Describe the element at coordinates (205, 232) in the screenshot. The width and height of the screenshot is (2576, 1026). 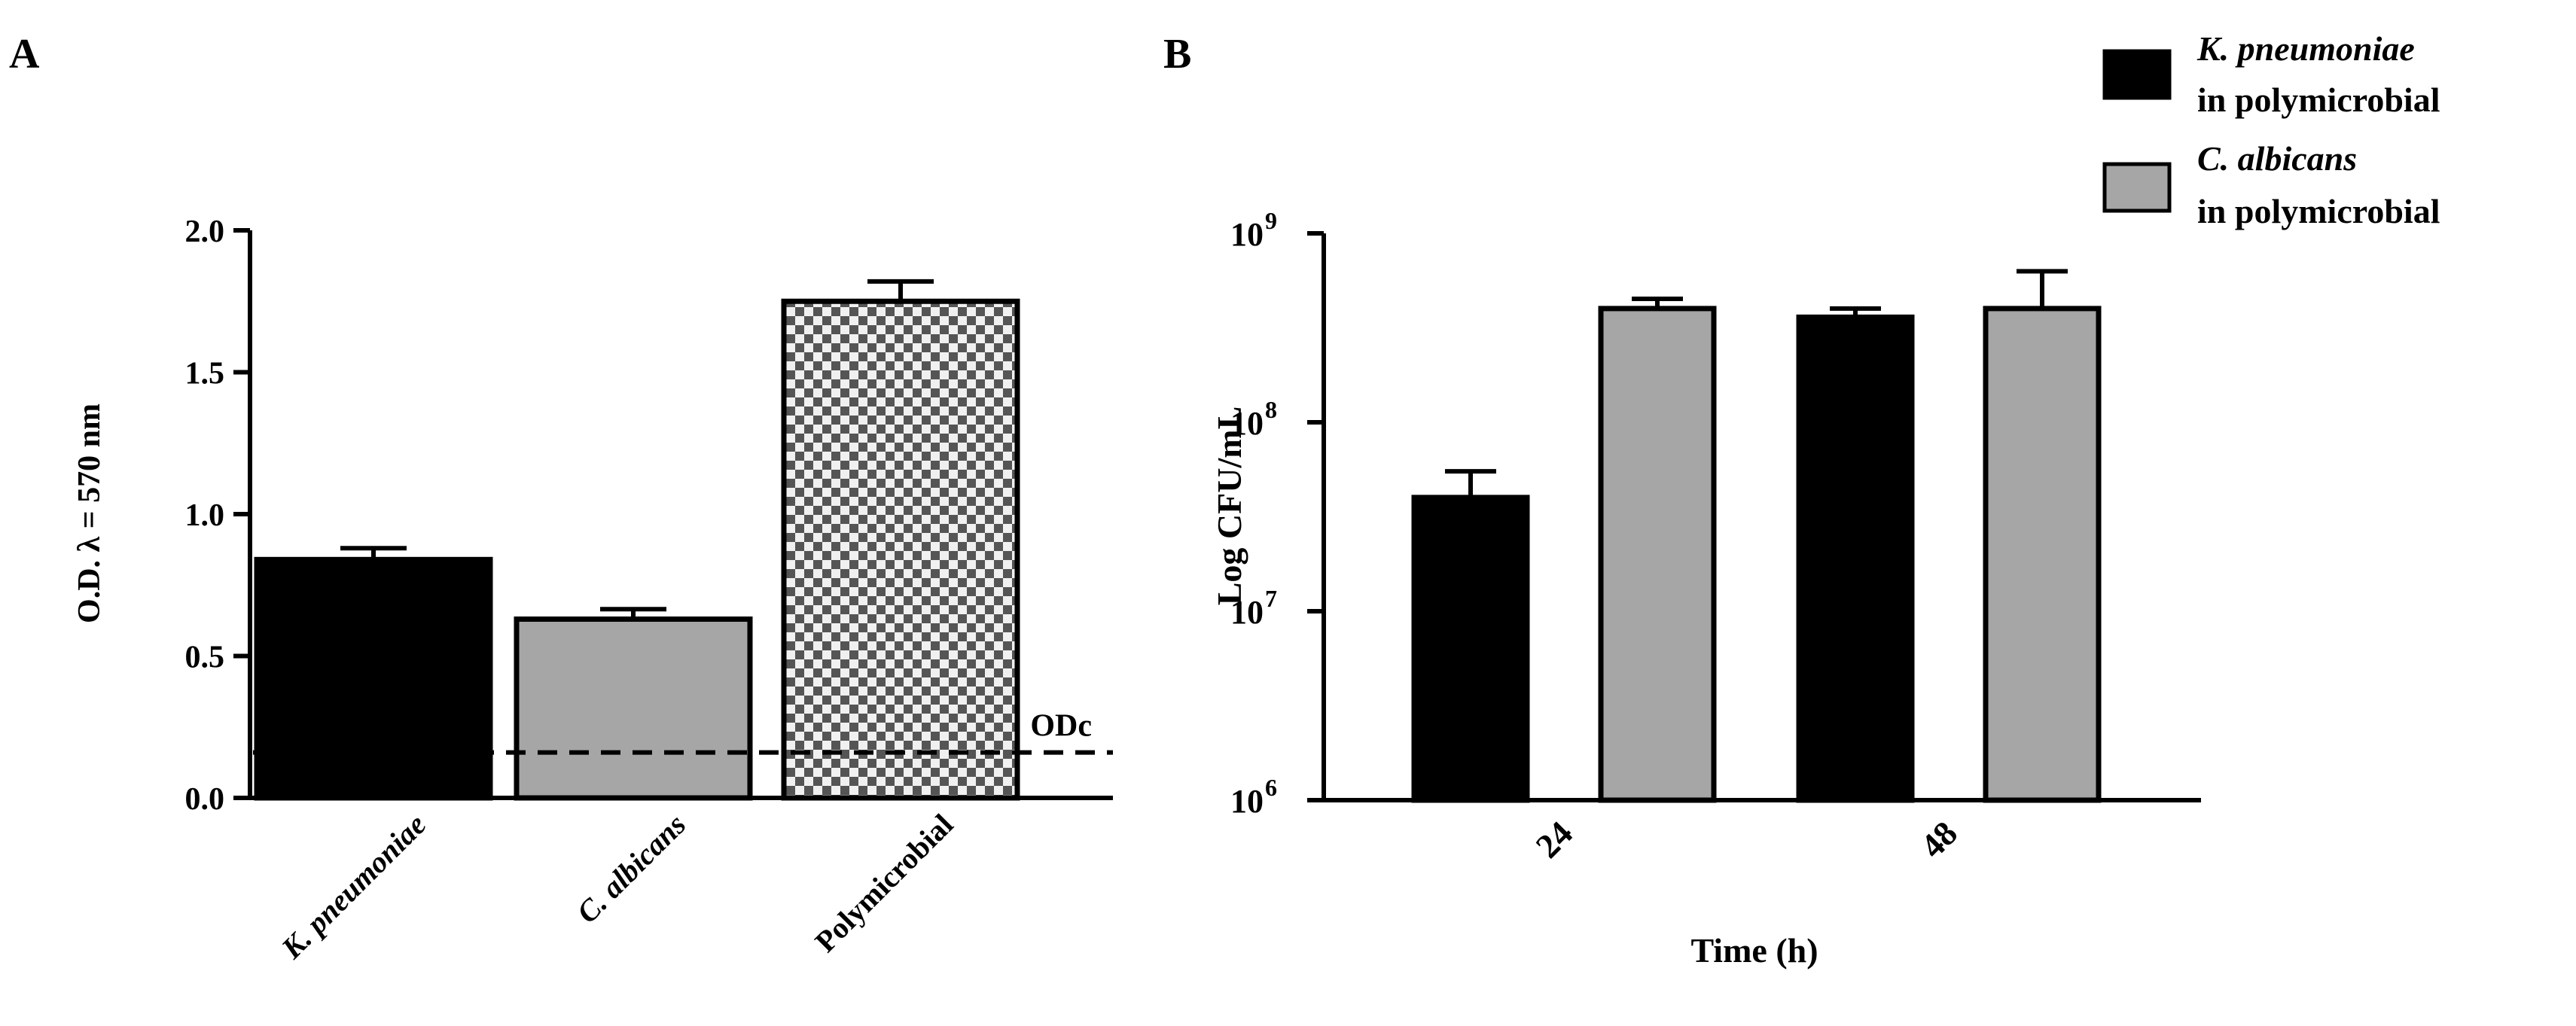
I see `panel-a-y-tick-label: 2.0` at that location.